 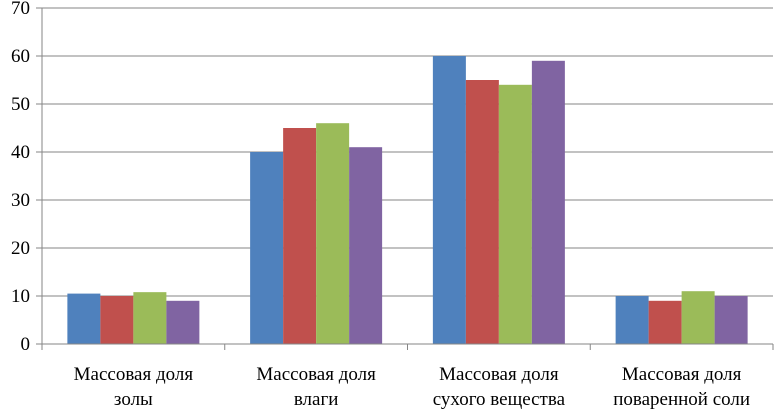 What do you see at coordinates (20, 152) in the screenshot?
I see `y-tick-label: 40` at bounding box center [20, 152].